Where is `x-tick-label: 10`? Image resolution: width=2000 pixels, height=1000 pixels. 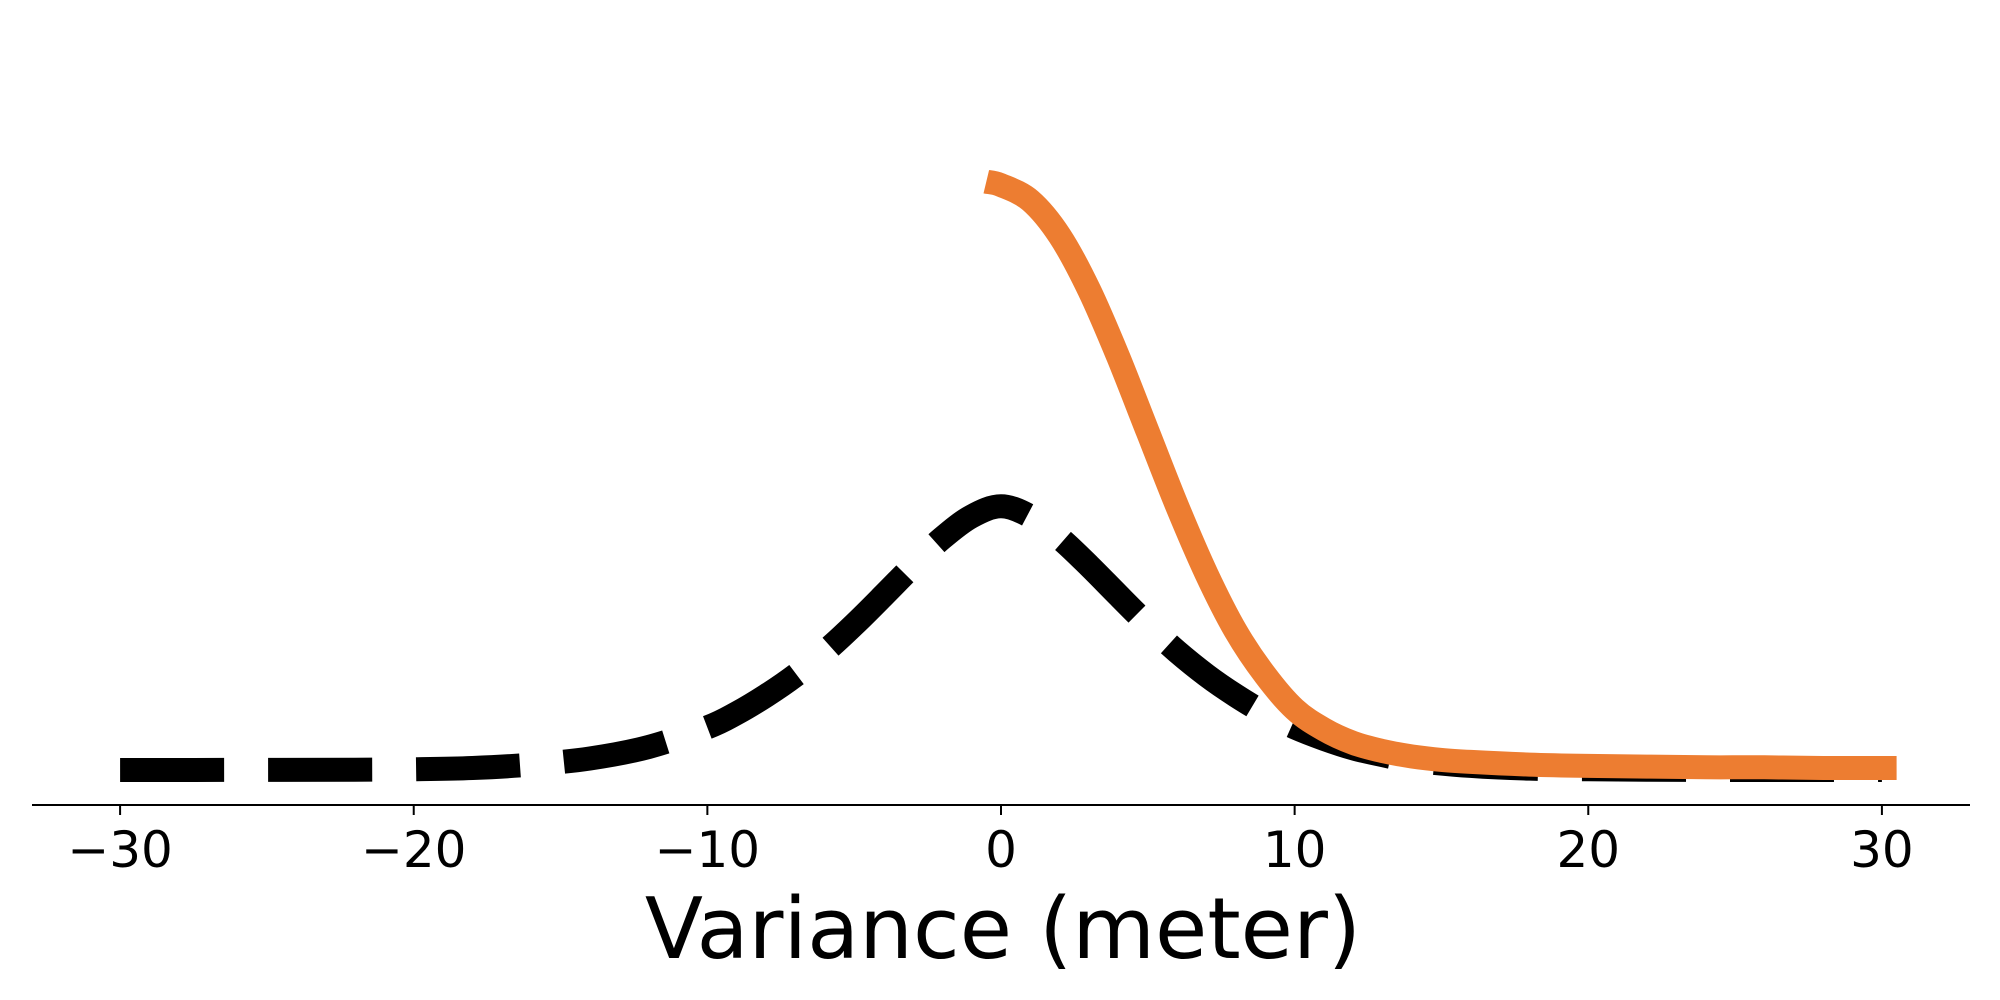
x-tick-label: 10 is located at coordinates (1295, 850).